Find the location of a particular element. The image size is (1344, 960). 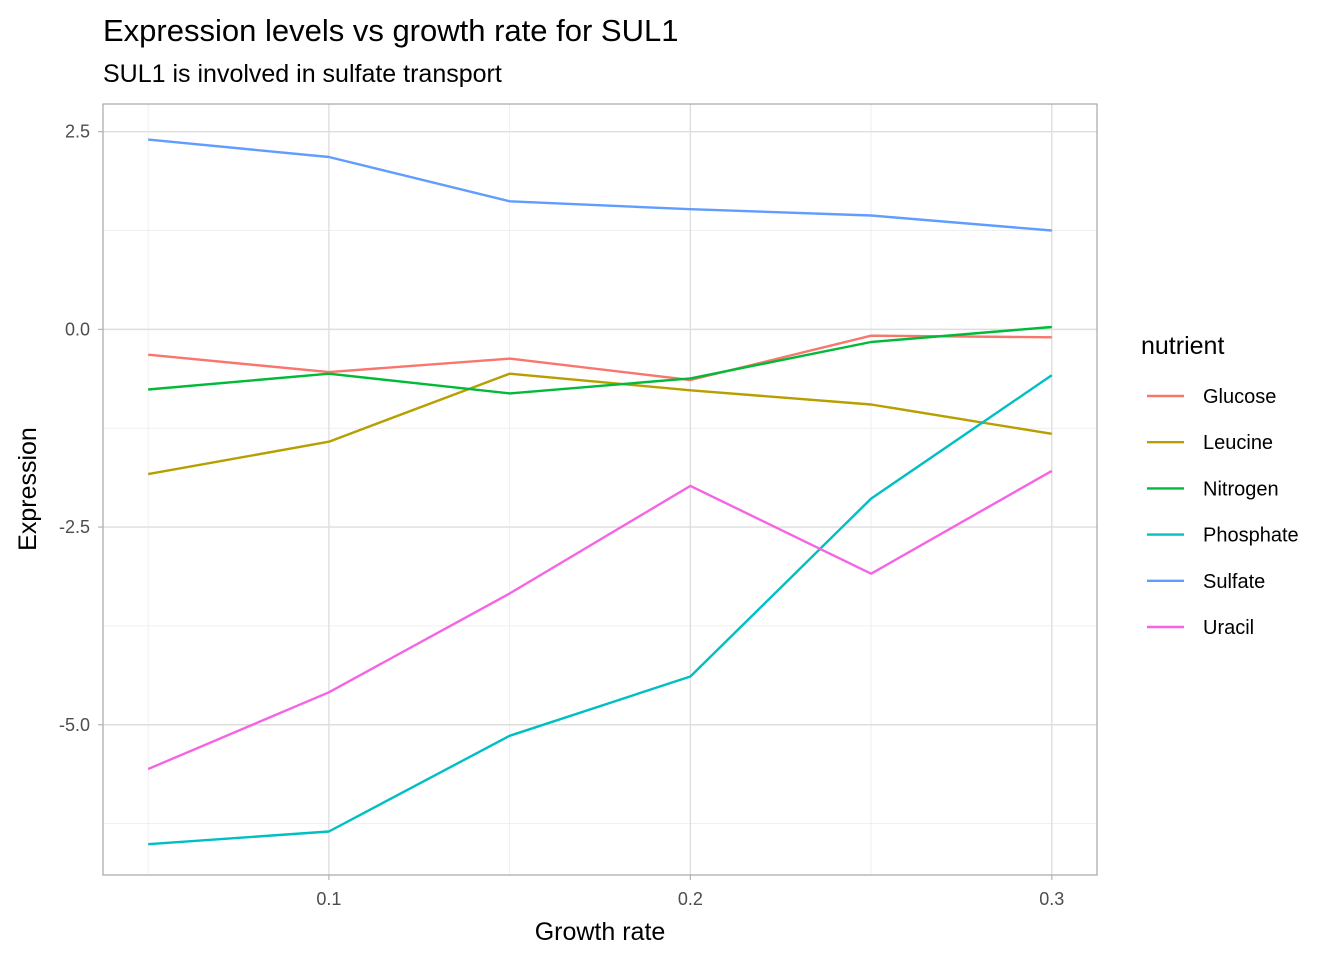

y-axis-title: Expression is located at coordinates (28, 489).